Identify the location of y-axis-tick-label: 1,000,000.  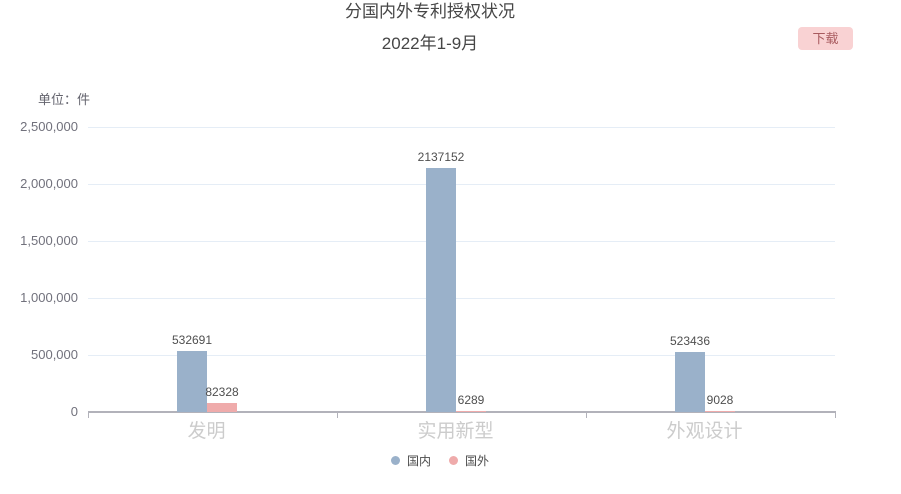
(49, 297).